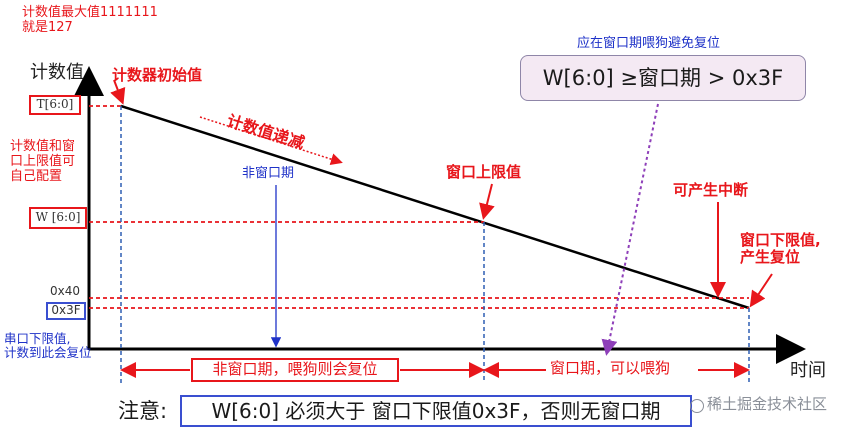 This screenshot has height=431, width=866. What do you see at coordinates (118, 92) in the screenshot?
I see `counter-initial-arrow` at bounding box center [118, 92].